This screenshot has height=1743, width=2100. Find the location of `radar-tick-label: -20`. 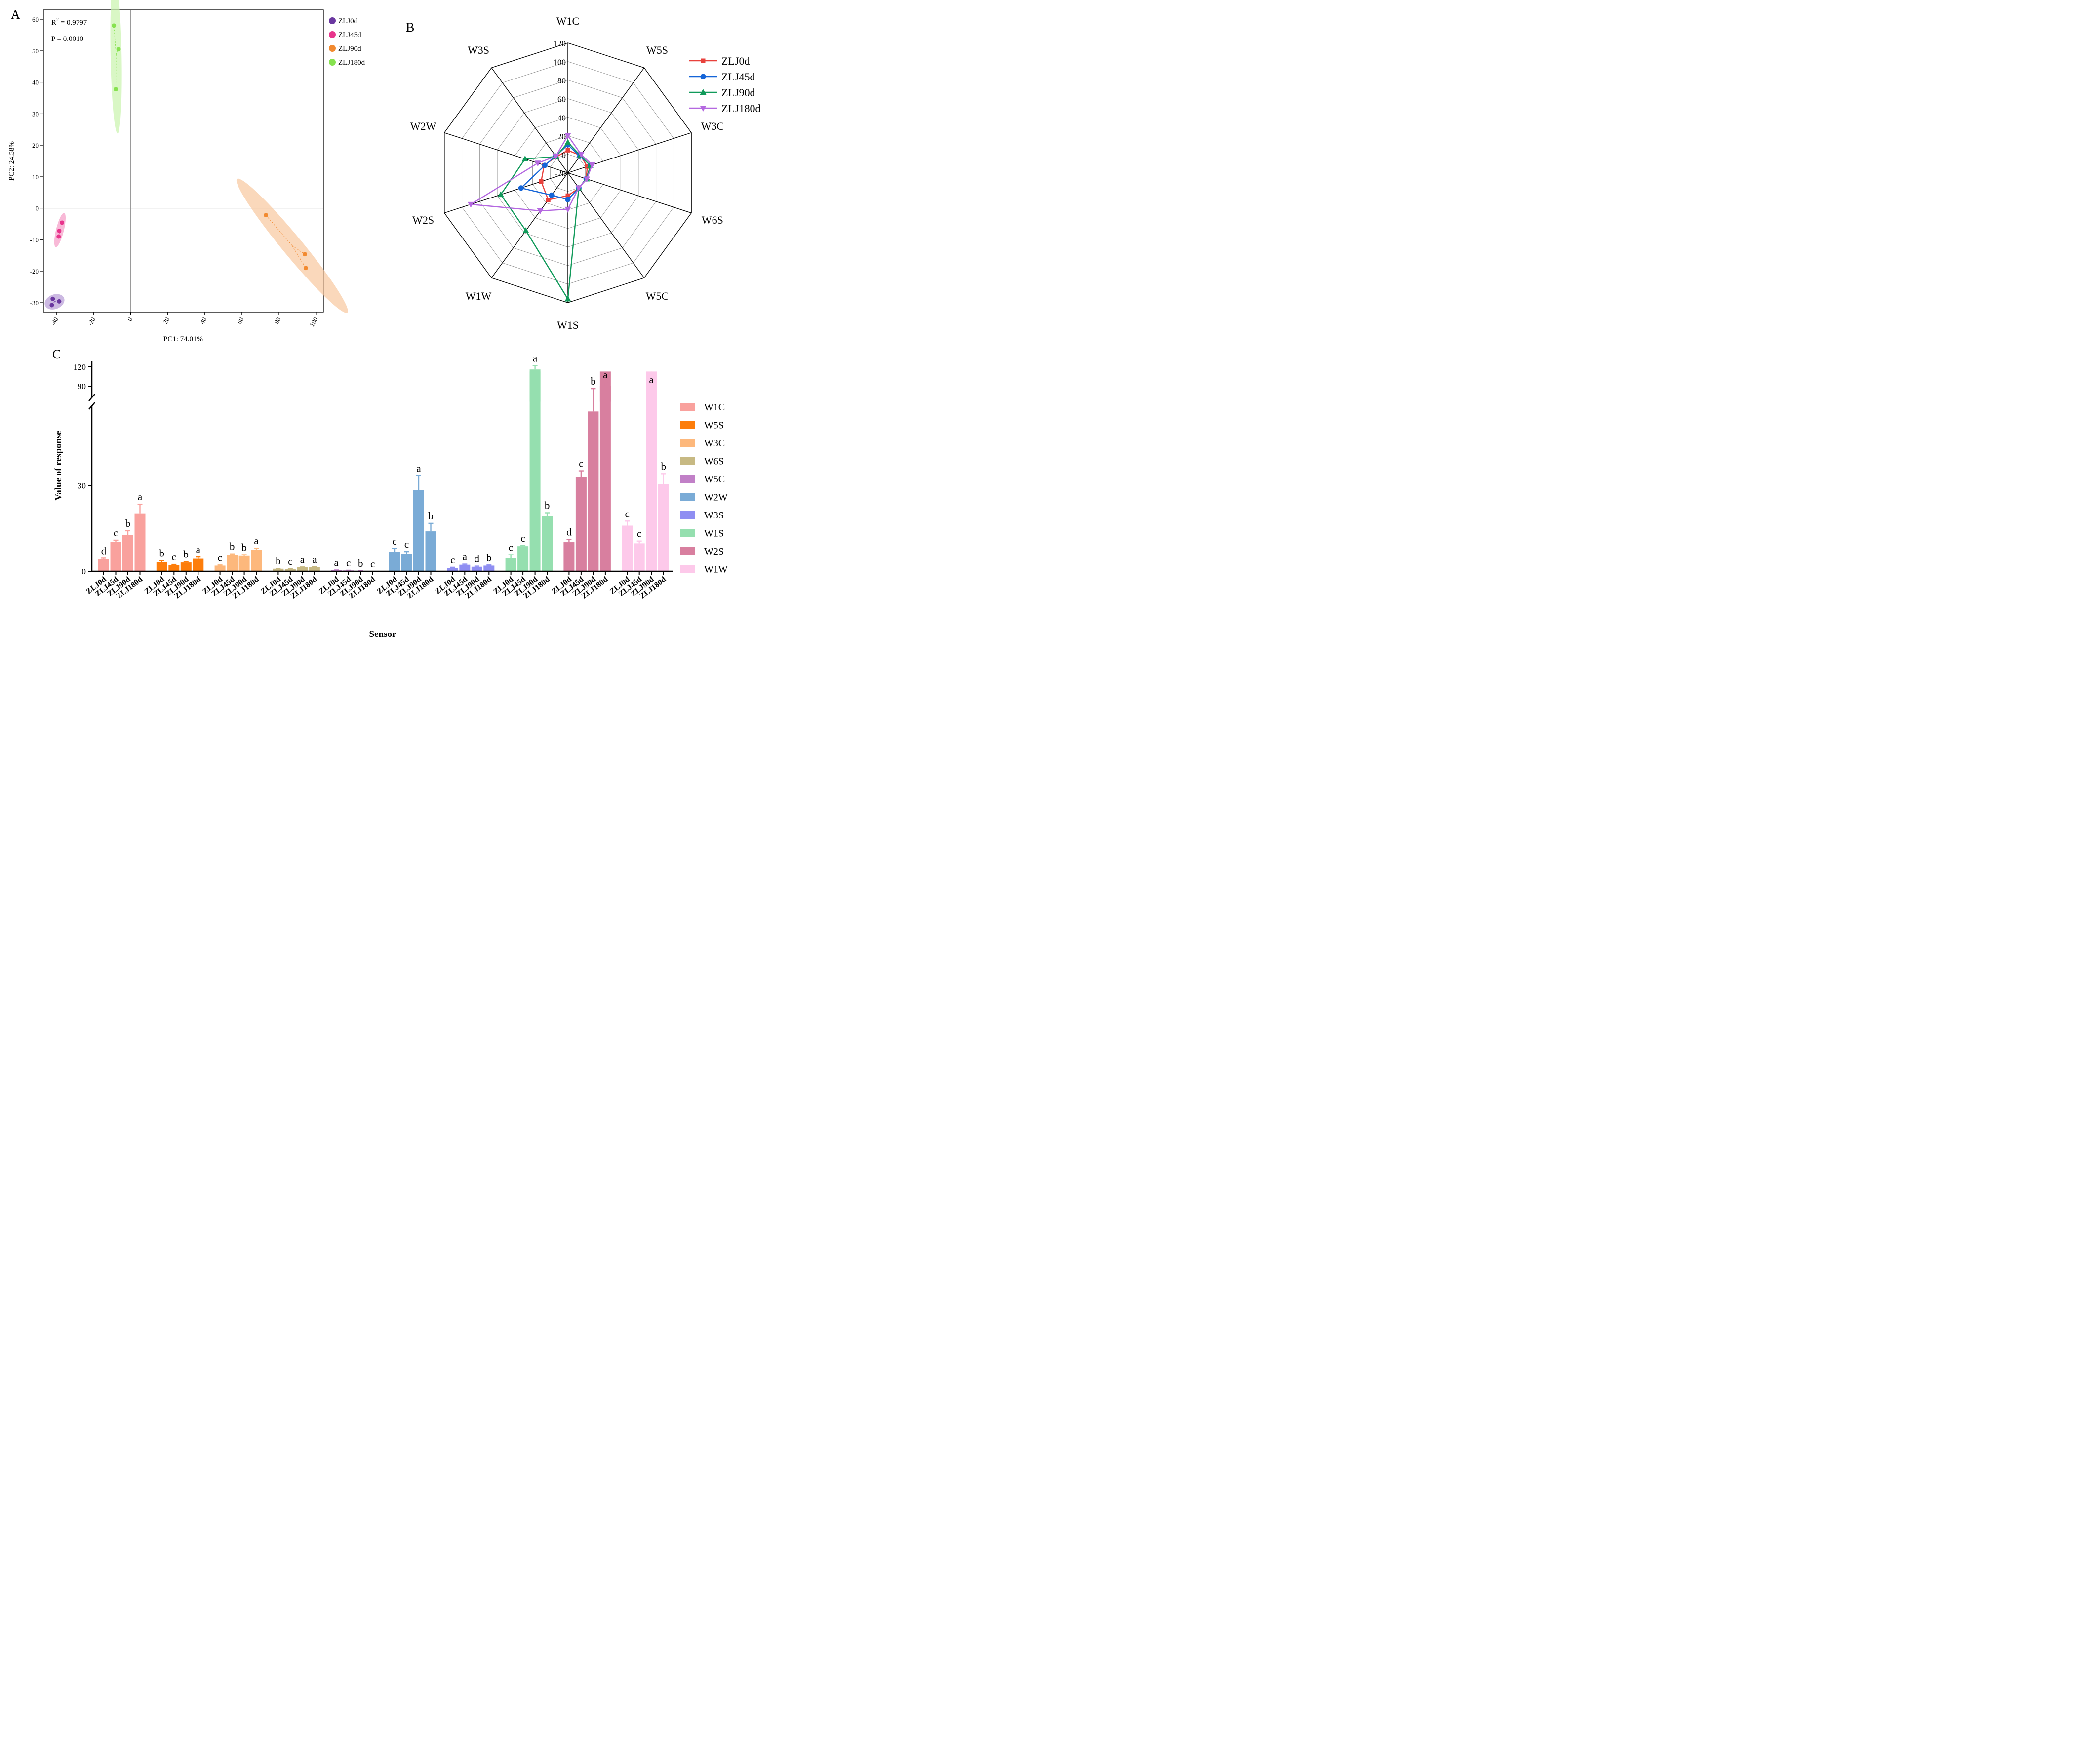

radar-tick-label: -20 is located at coordinates (560, 173).